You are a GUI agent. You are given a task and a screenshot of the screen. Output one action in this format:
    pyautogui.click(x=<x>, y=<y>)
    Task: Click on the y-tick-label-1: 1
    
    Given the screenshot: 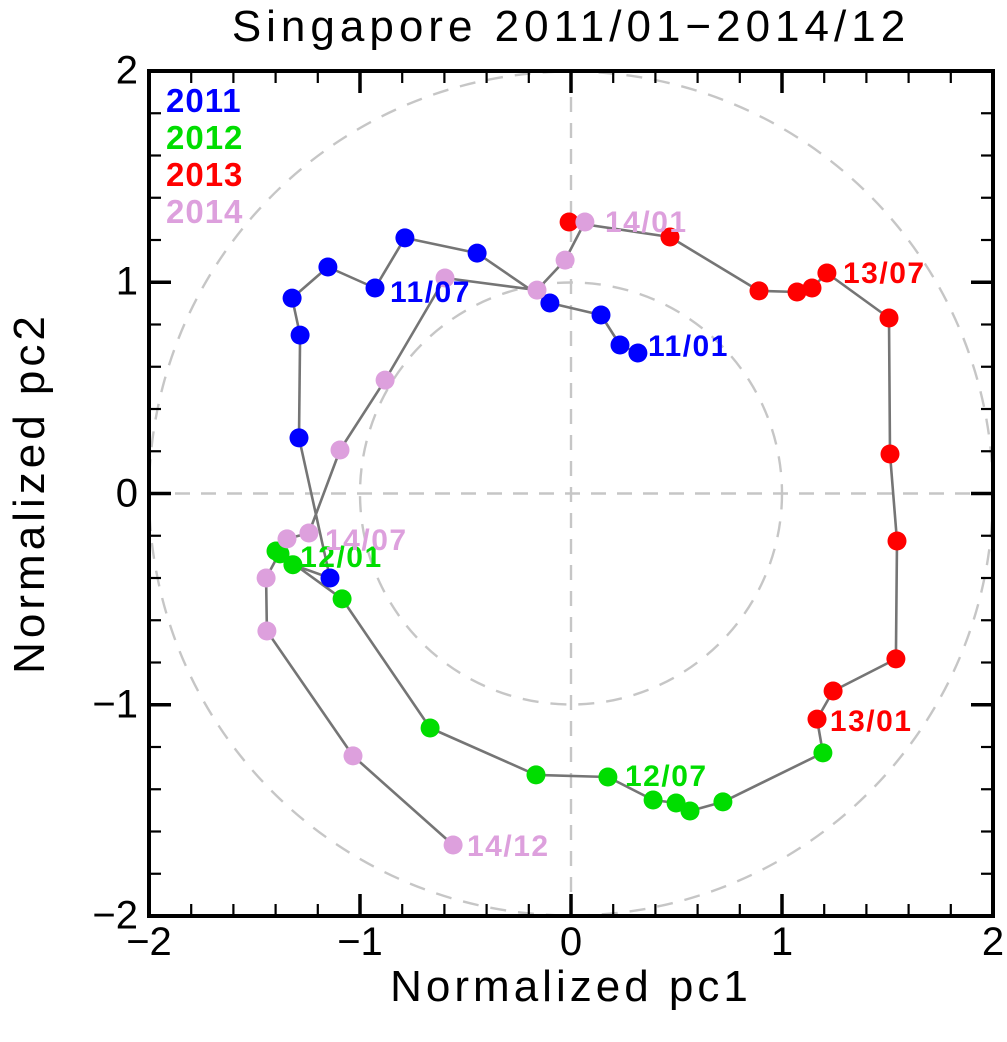 What is the action you would take?
    pyautogui.click(x=126, y=281)
    